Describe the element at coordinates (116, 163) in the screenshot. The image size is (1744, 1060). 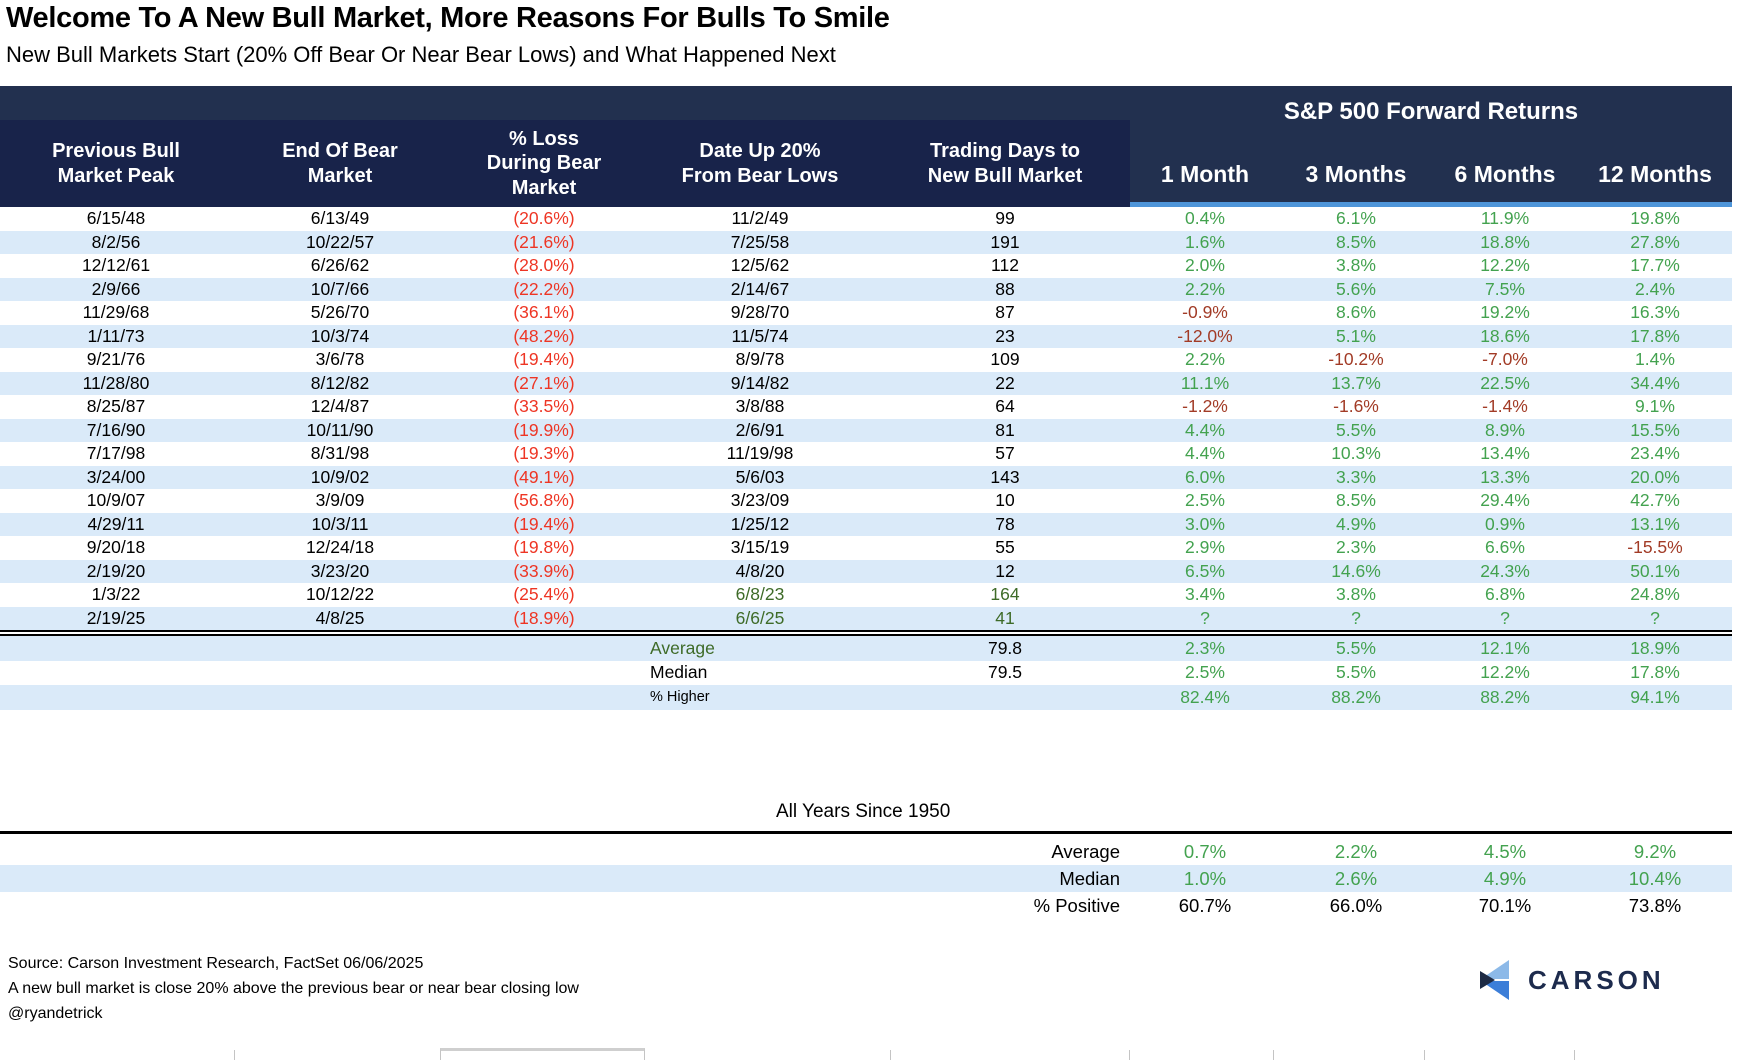
I see `column-header-peak: Previous Bull Market Peak` at that location.